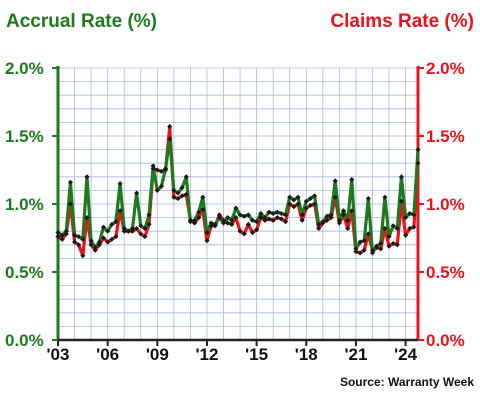 This screenshot has height=400, width=480. What do you see at coordinates (445, 272) in the screenshot?
I see `right-tick-label: 0.5%` at bounding box center [445, 272].